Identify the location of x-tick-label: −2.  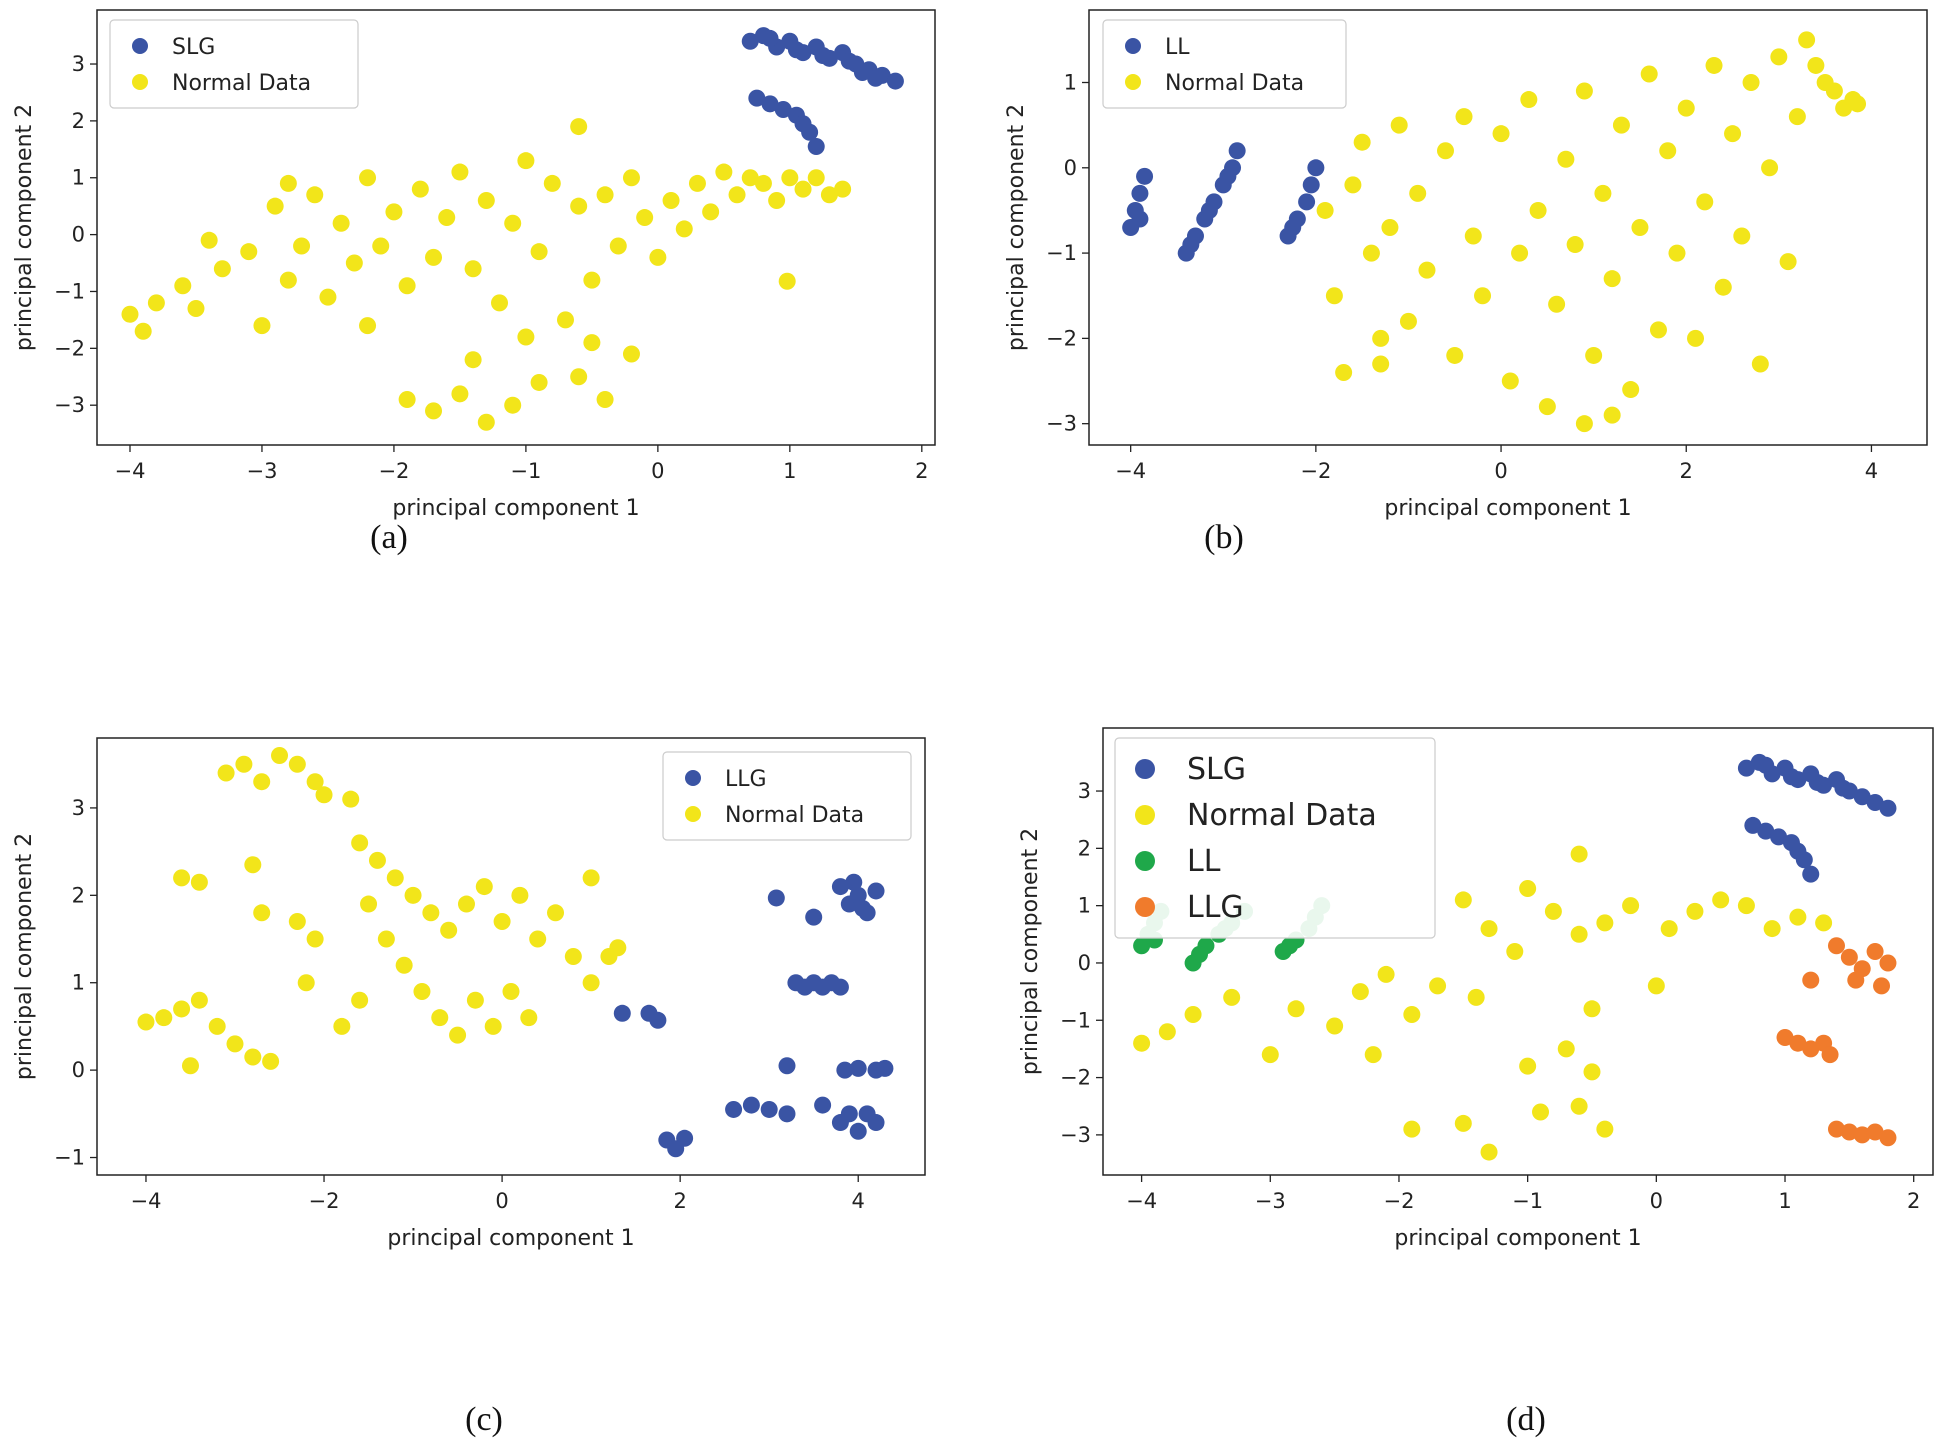
(393, 471).